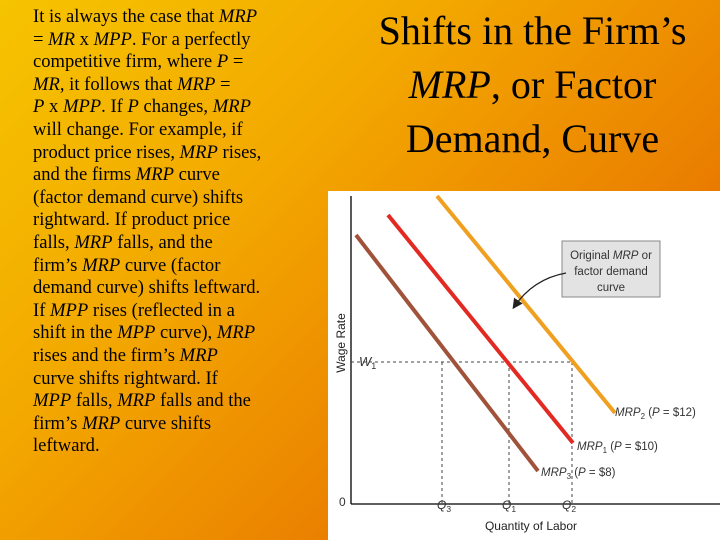  I want to click on body-text-line: (factor demand curve) shifts, so click(183, 198).